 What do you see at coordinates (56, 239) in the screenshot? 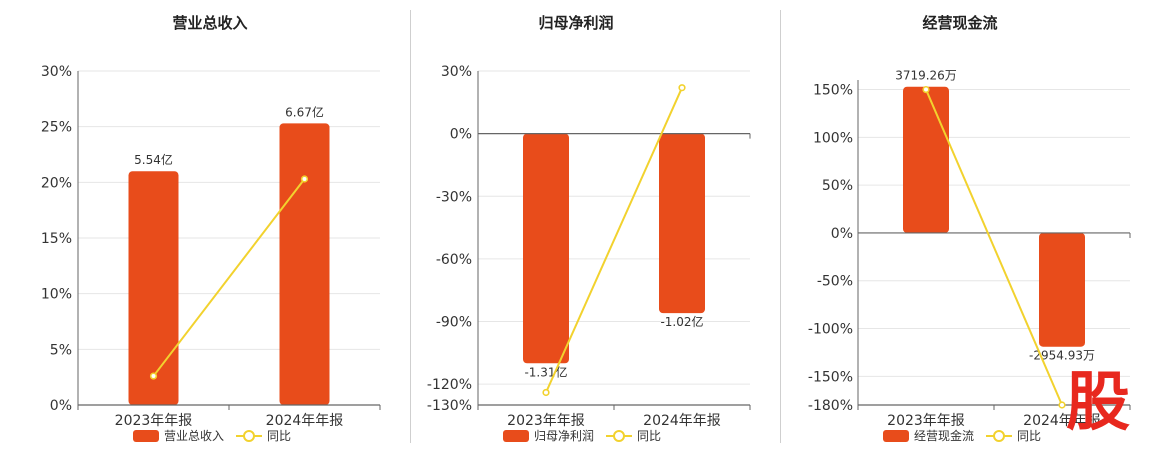
I see `y-tick-label: 15%` at bounding box center [56, 239].